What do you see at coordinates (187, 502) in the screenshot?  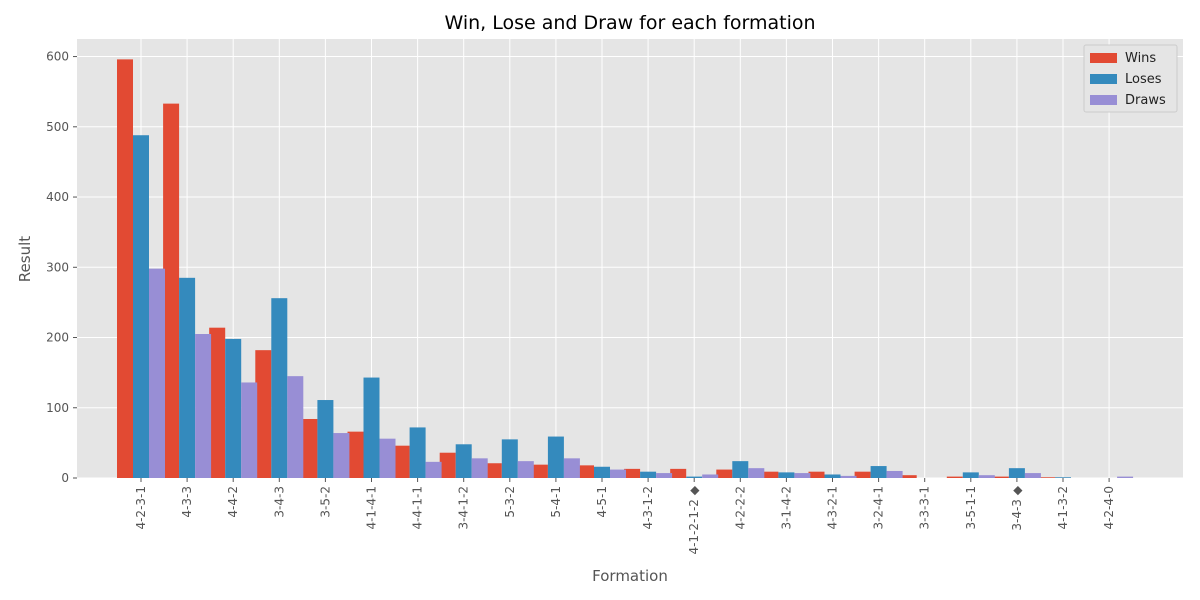 I see `x-tick-label: 4-3-3` at bounding box center [187, 502].